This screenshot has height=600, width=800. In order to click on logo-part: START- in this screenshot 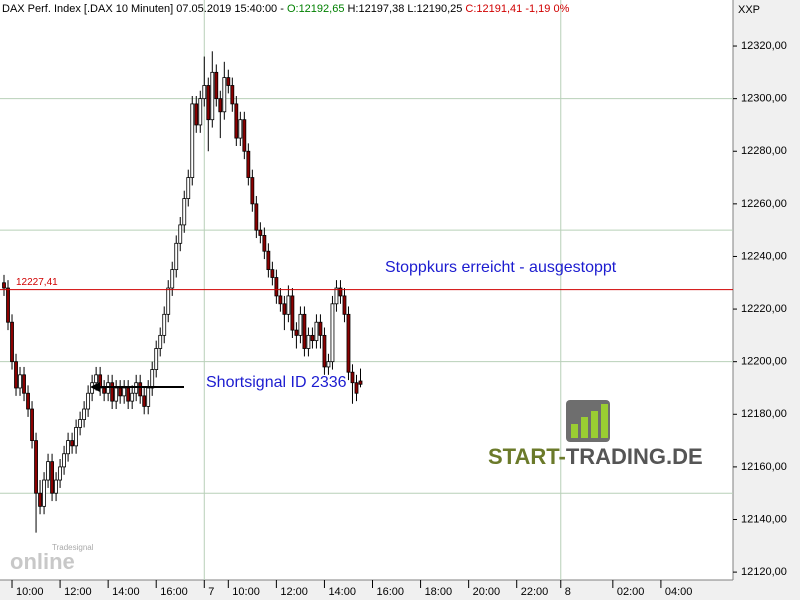, I will do `click(527, 456)`.